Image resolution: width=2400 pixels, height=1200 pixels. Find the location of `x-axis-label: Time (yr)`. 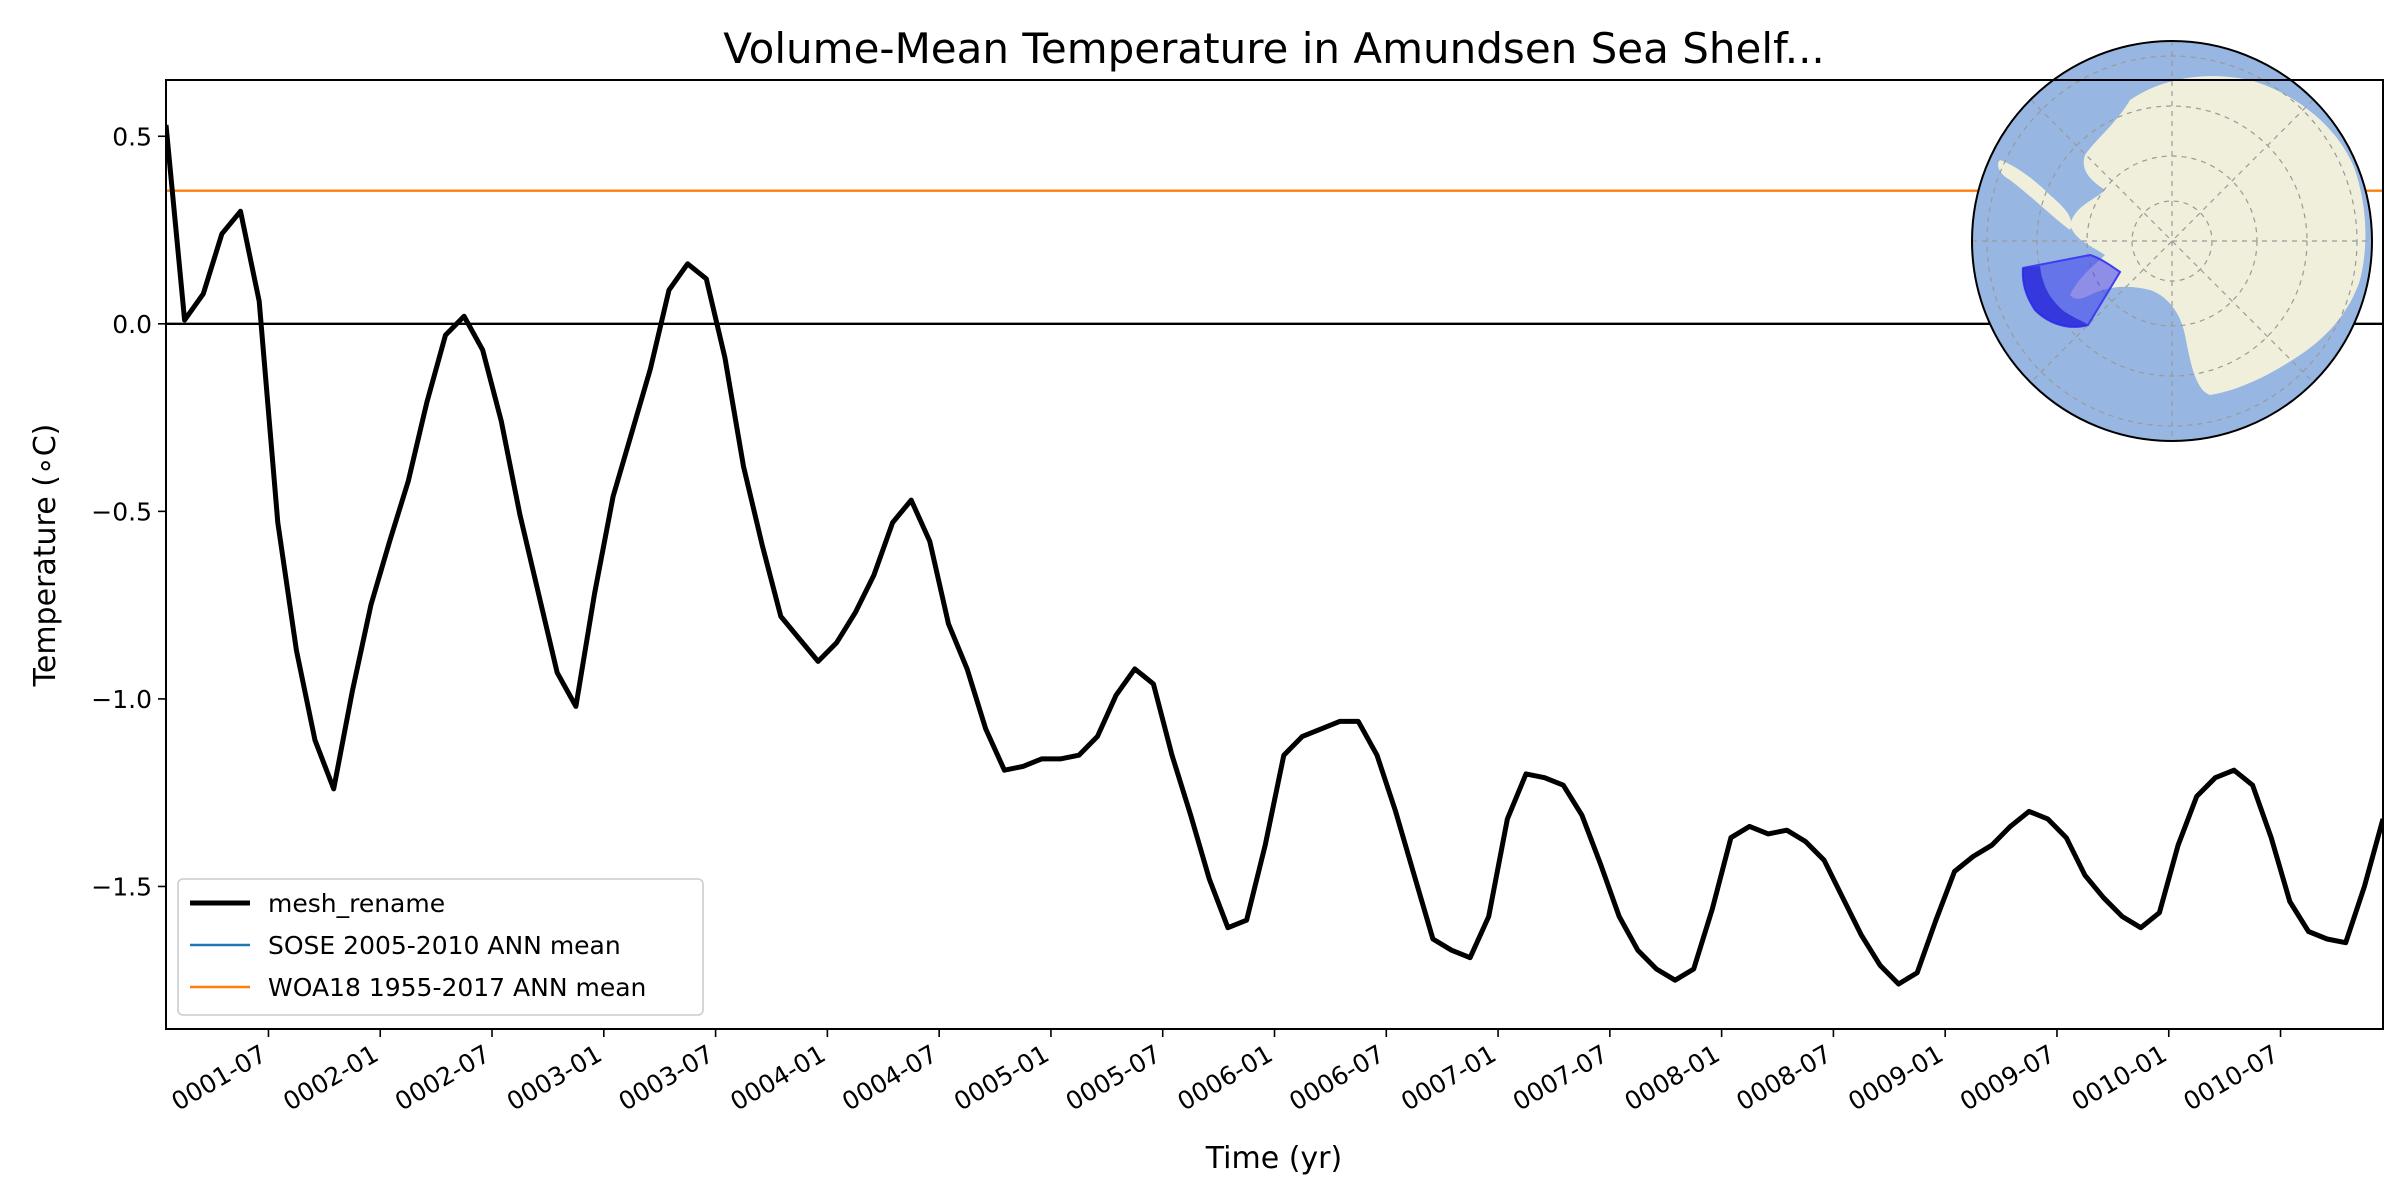

x-axis-label: Time (yr) is located at coordinates (1273, 1158).